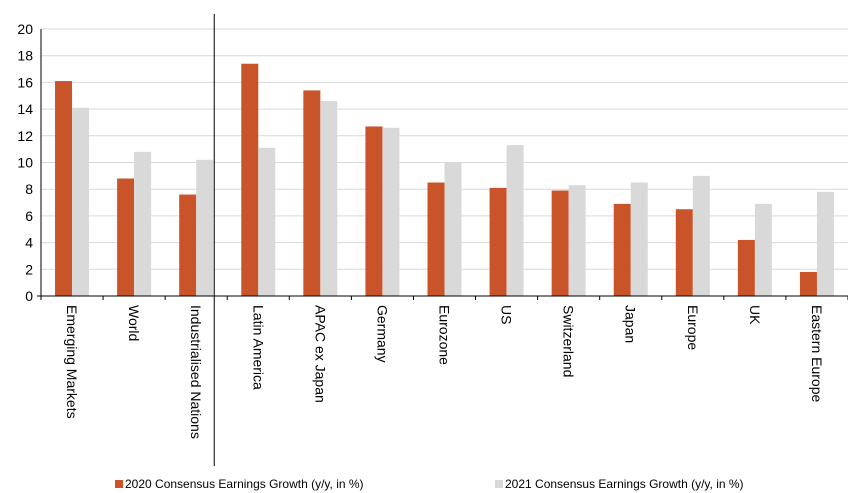  I want to click on category-label: World, so click(134, 323).